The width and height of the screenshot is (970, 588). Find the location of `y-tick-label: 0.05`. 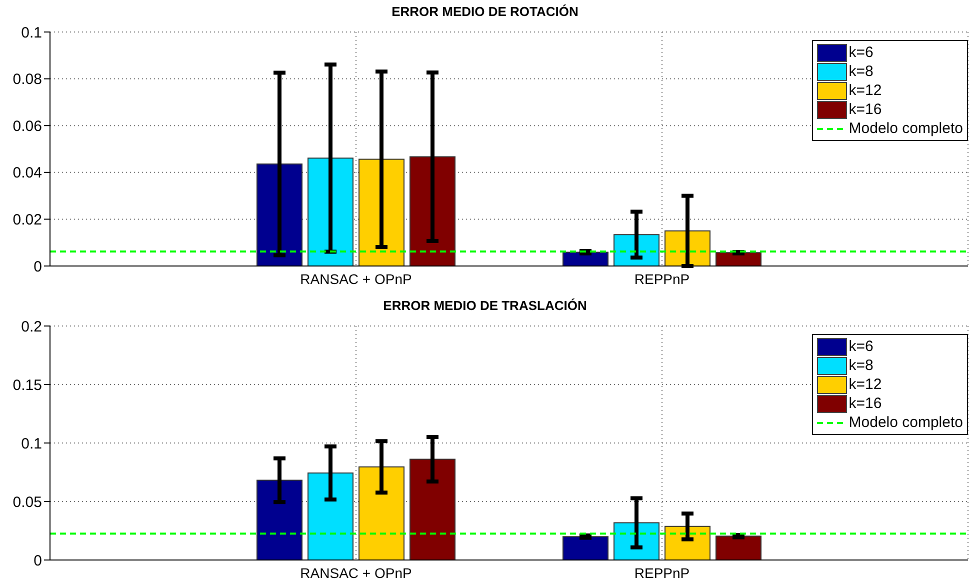

y-tick-label: 0.05 is located at coordinates (27, 502).